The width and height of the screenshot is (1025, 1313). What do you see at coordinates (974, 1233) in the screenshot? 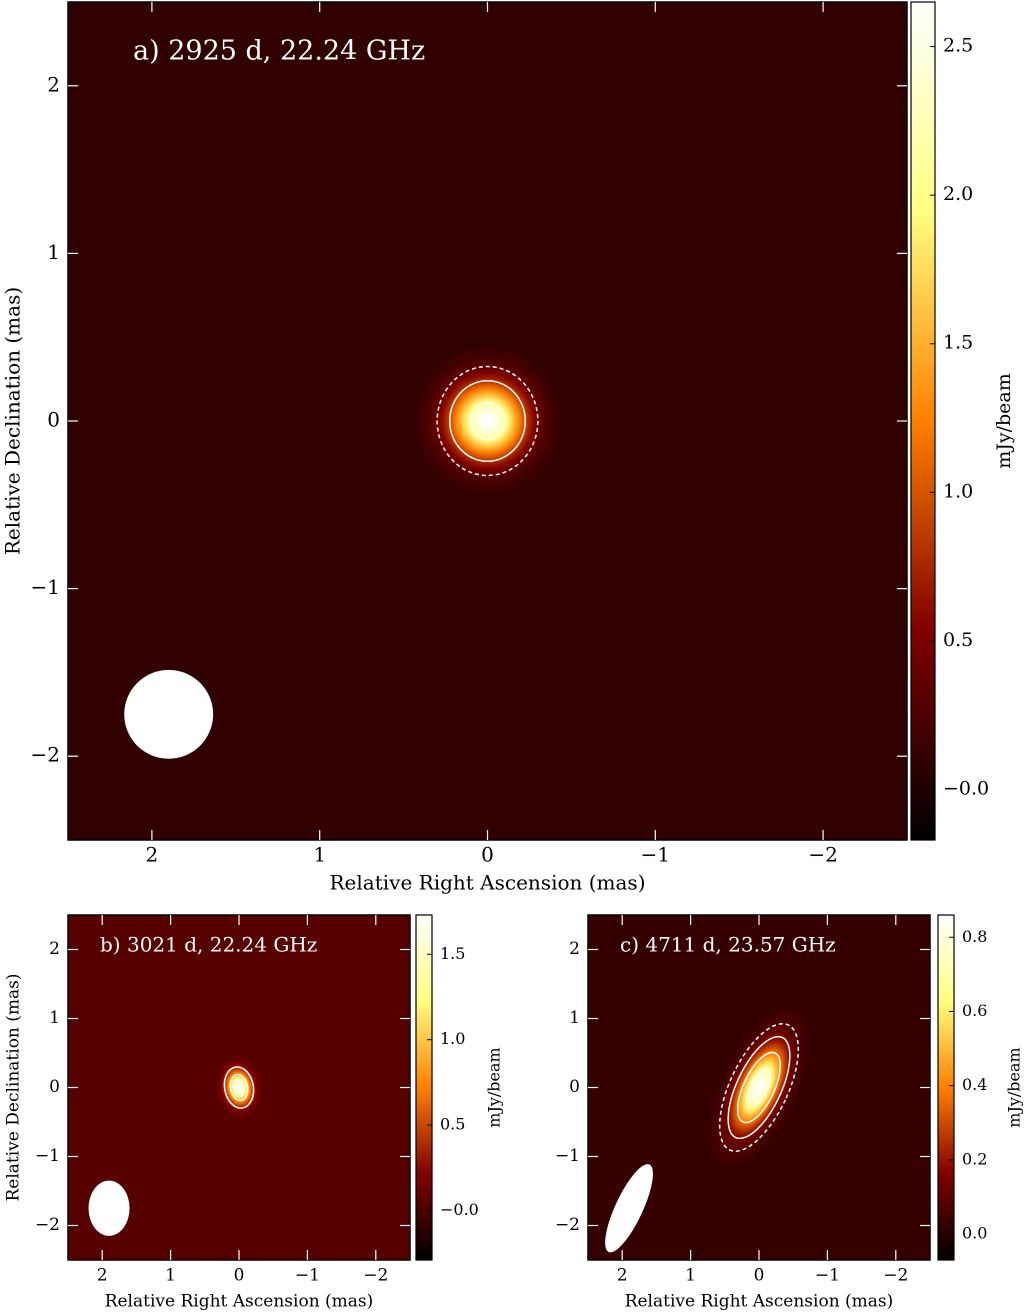
I see `colorbar-tick-label: 0.0` at bounding box center [974, 1233].